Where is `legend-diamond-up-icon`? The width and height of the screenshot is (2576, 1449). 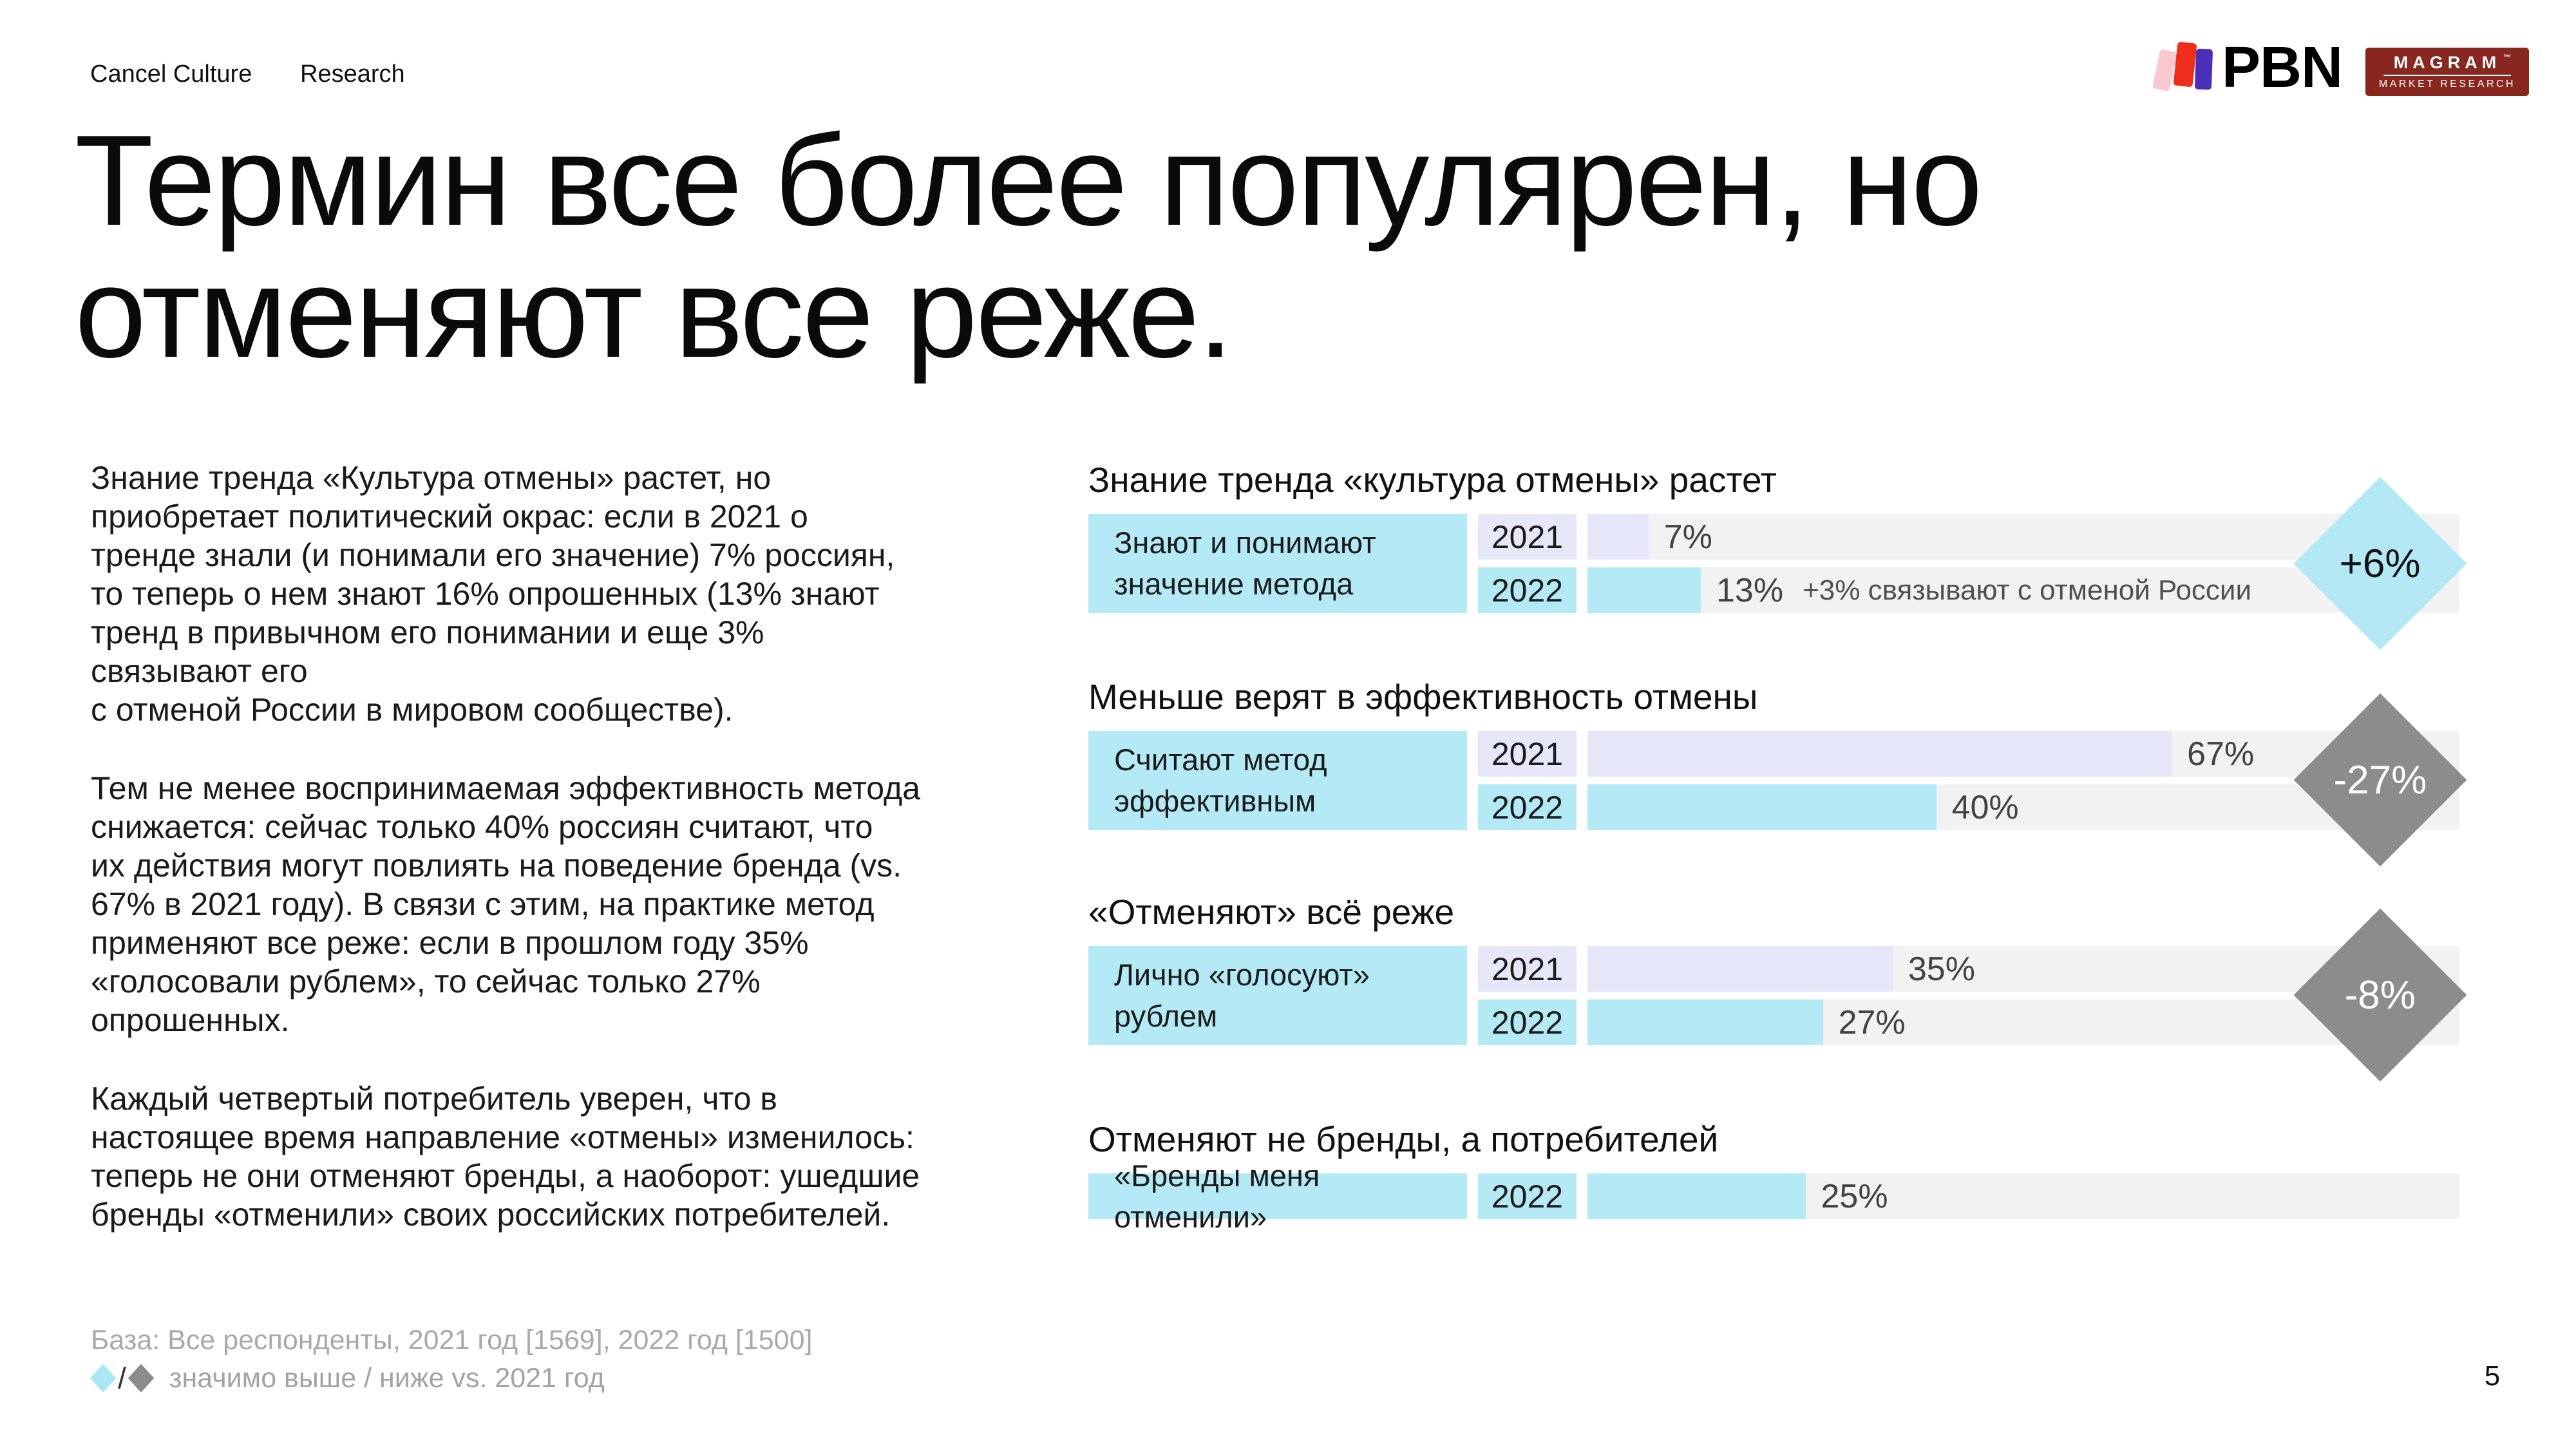
legend-diamond-up-icon is located at coordinates (104, 1378).